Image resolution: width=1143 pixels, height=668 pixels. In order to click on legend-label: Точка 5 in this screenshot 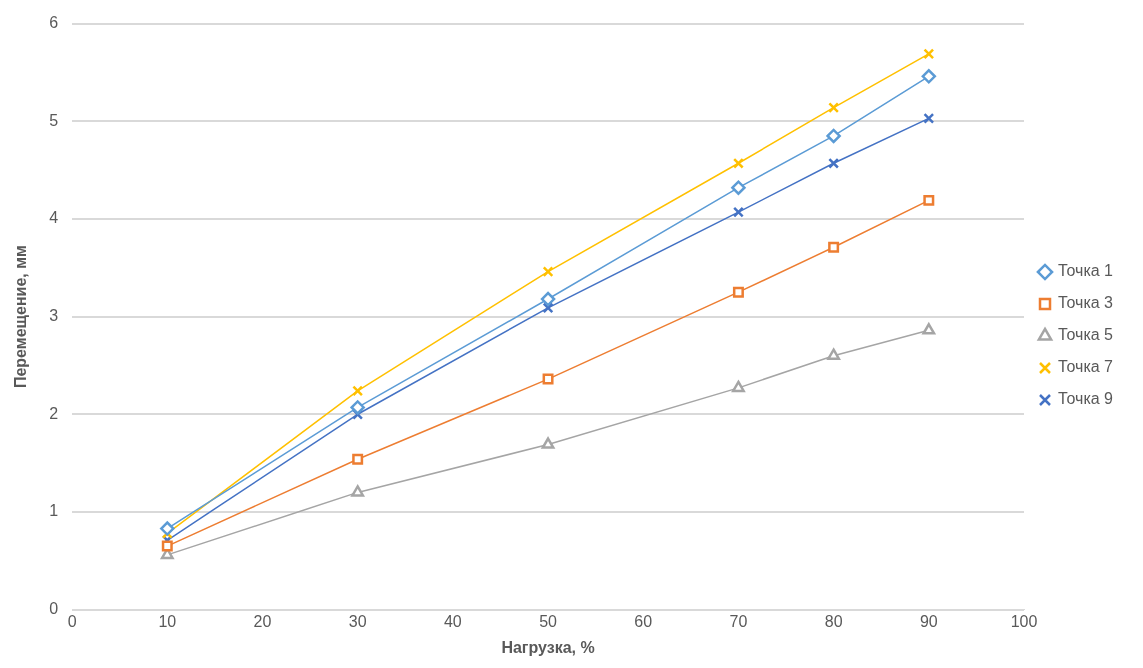, I will do `click(1086, 335)`.